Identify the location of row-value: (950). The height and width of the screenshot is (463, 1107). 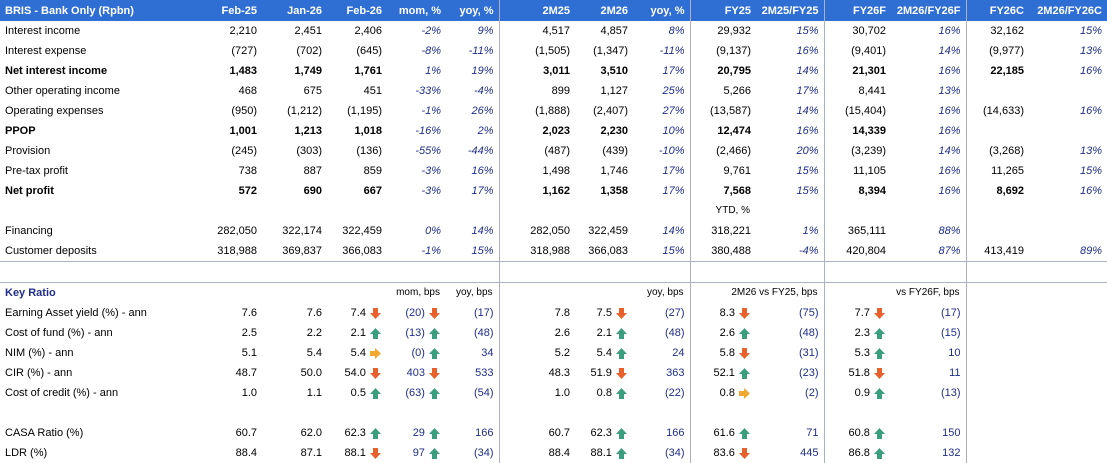
(244, 111).